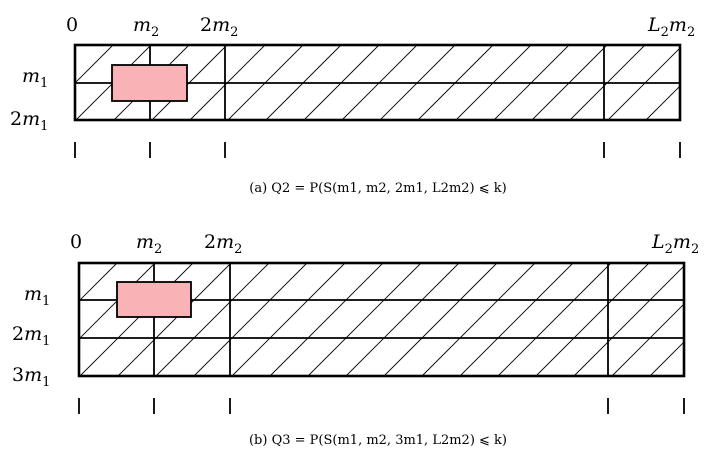 The height and width of the screenshot is (449, 713). I want to click on panel-b-highlight-block, so click(154, 299).